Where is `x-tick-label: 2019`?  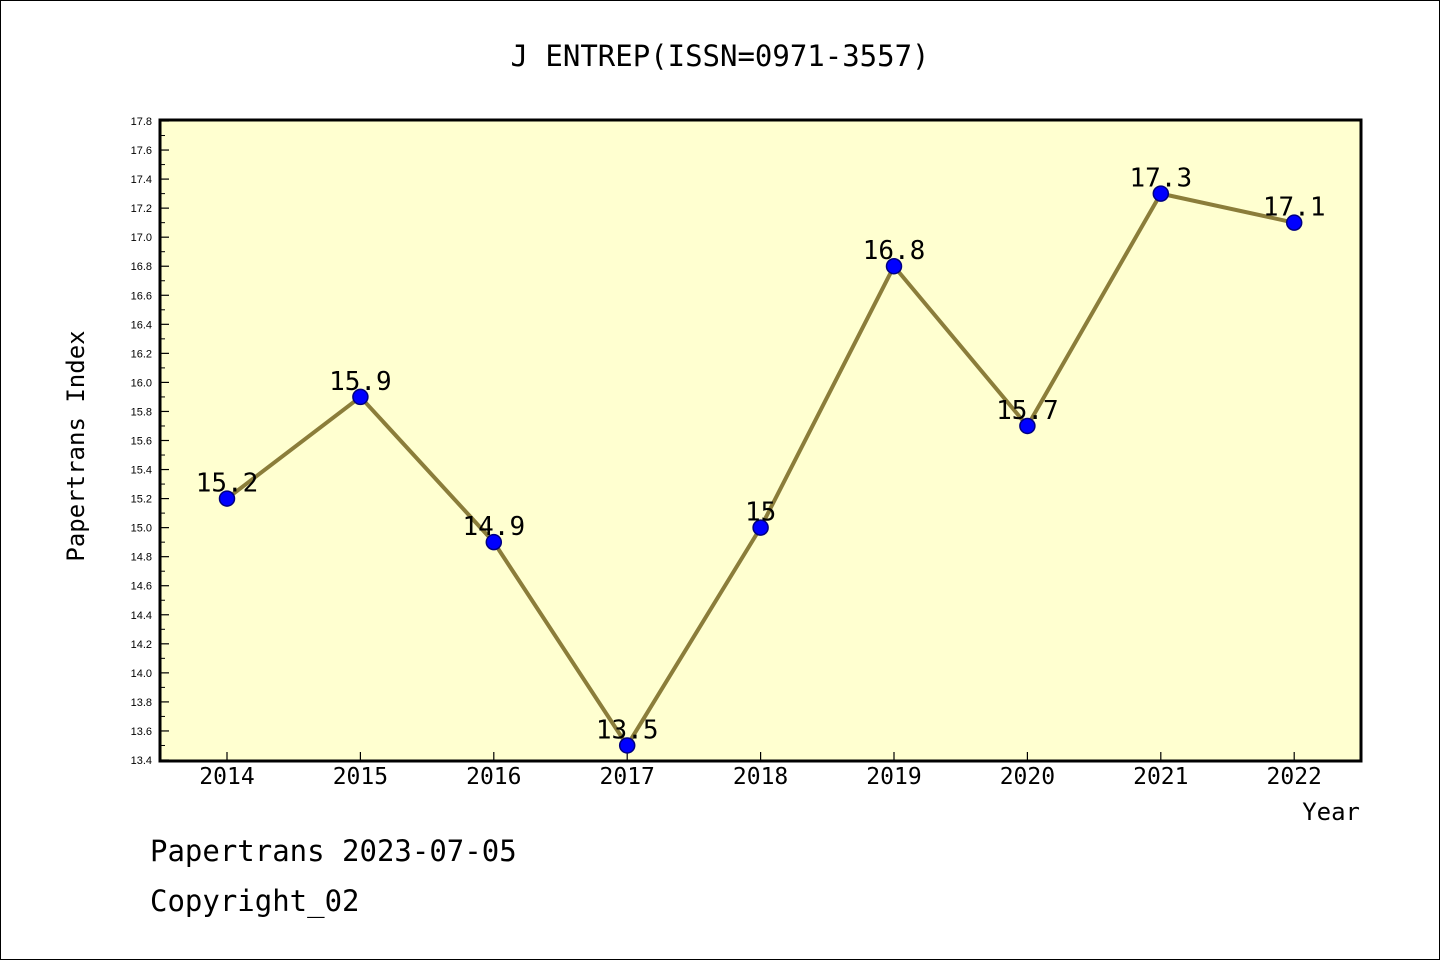
x-tick-label: 2019 is located at coordinates (893, 777).